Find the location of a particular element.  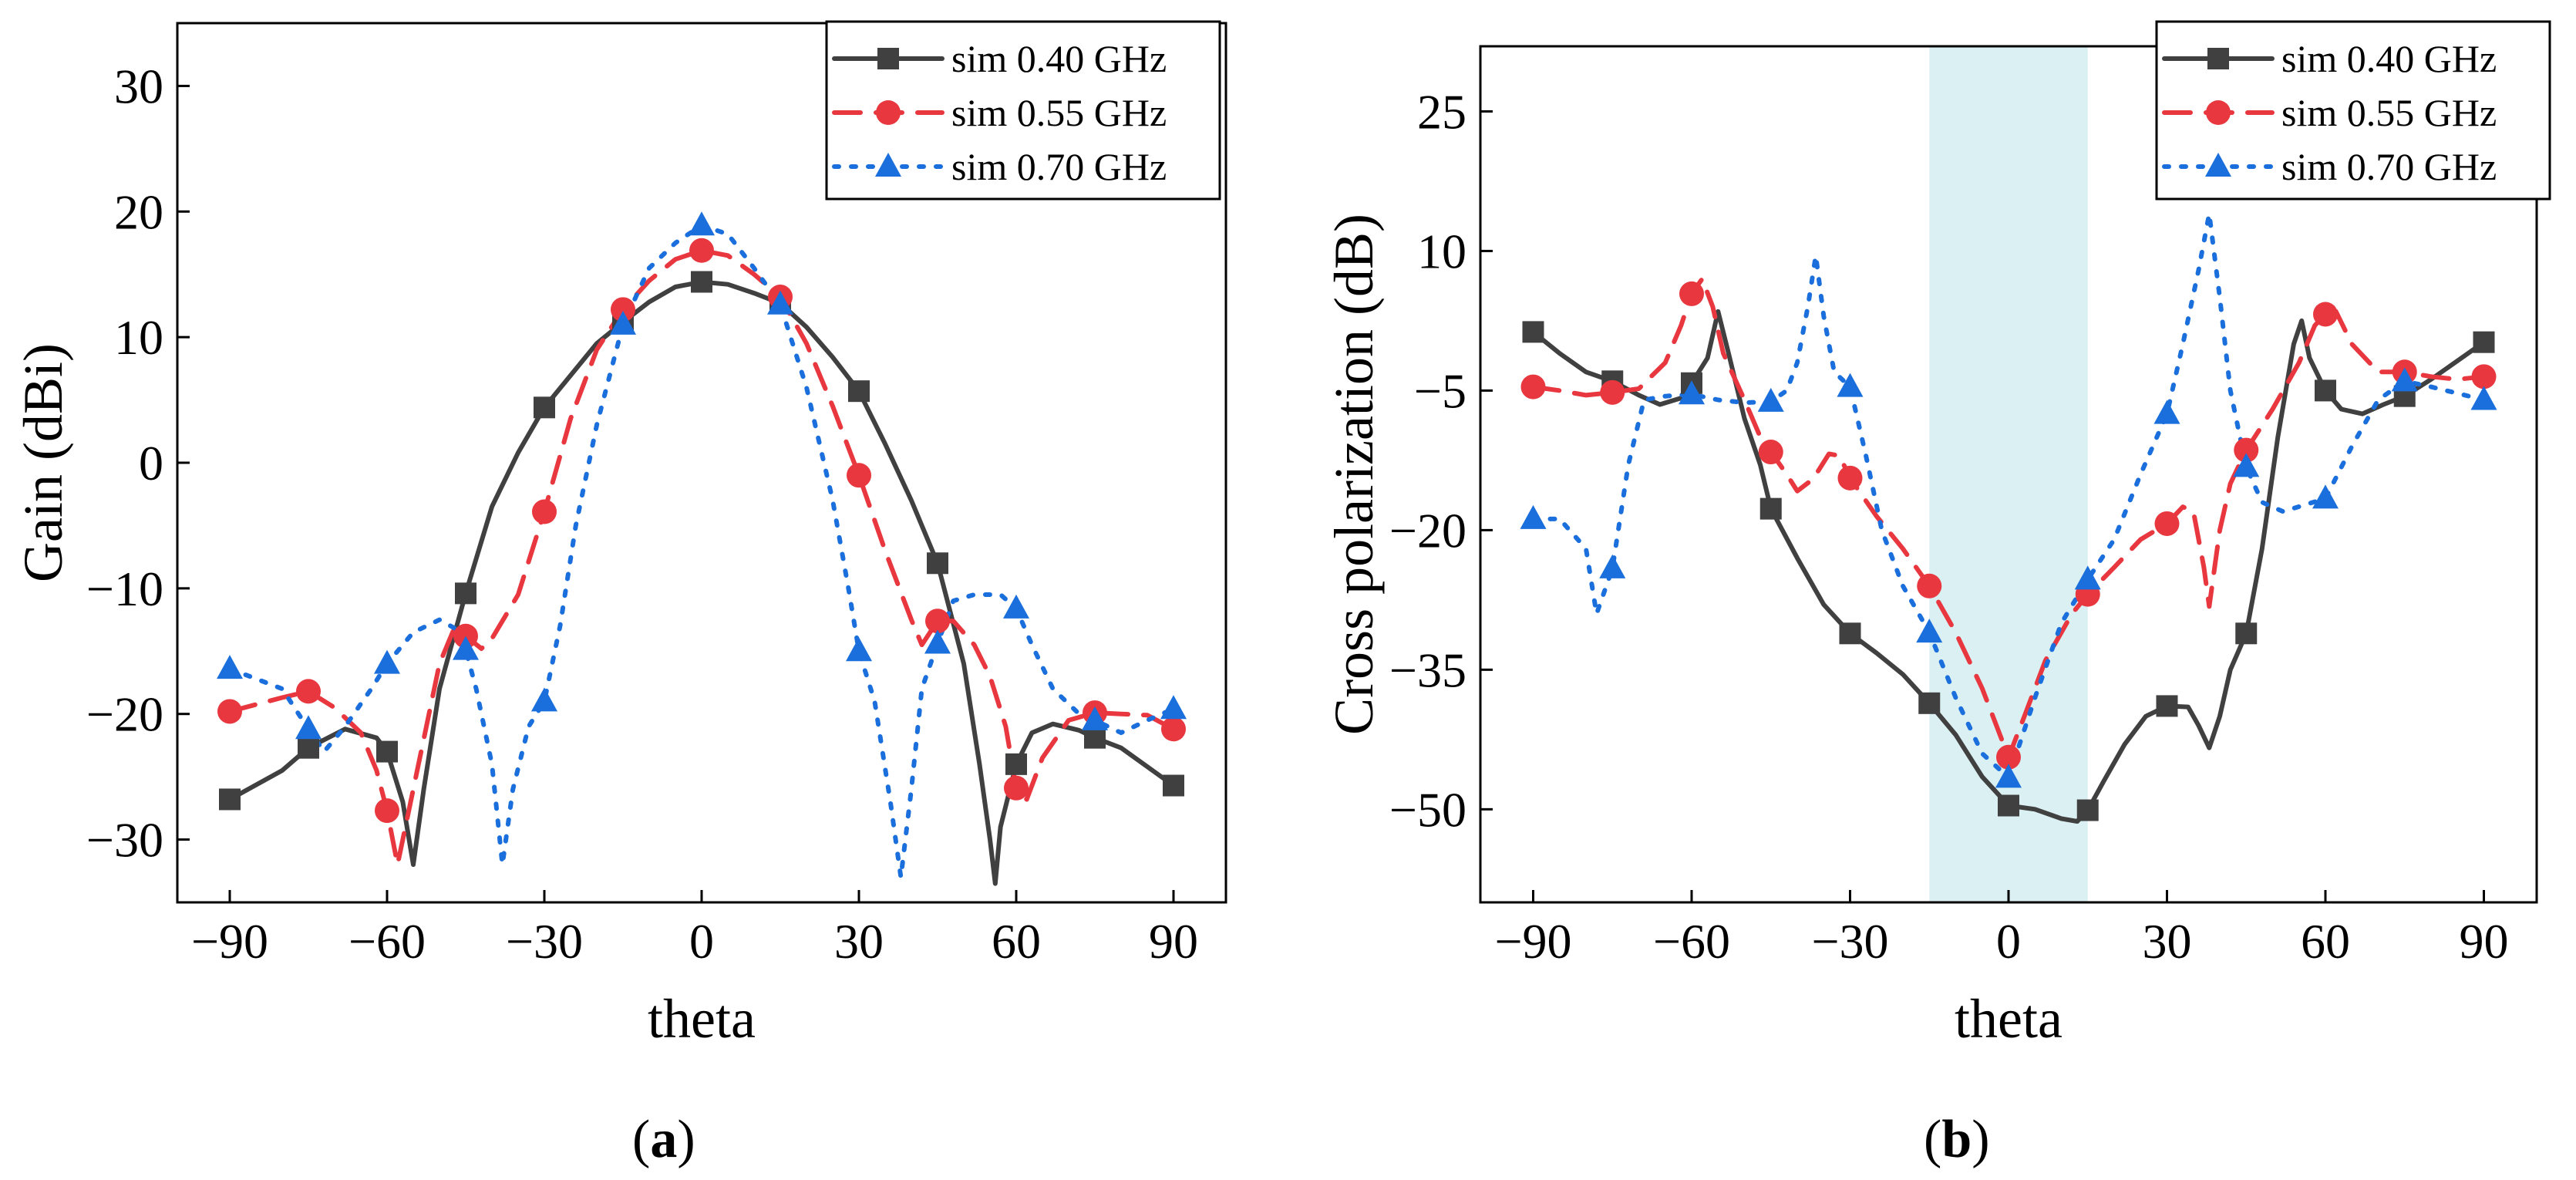

crosspol-y-tick-label: −35 is located at coordinates (1427, 670).